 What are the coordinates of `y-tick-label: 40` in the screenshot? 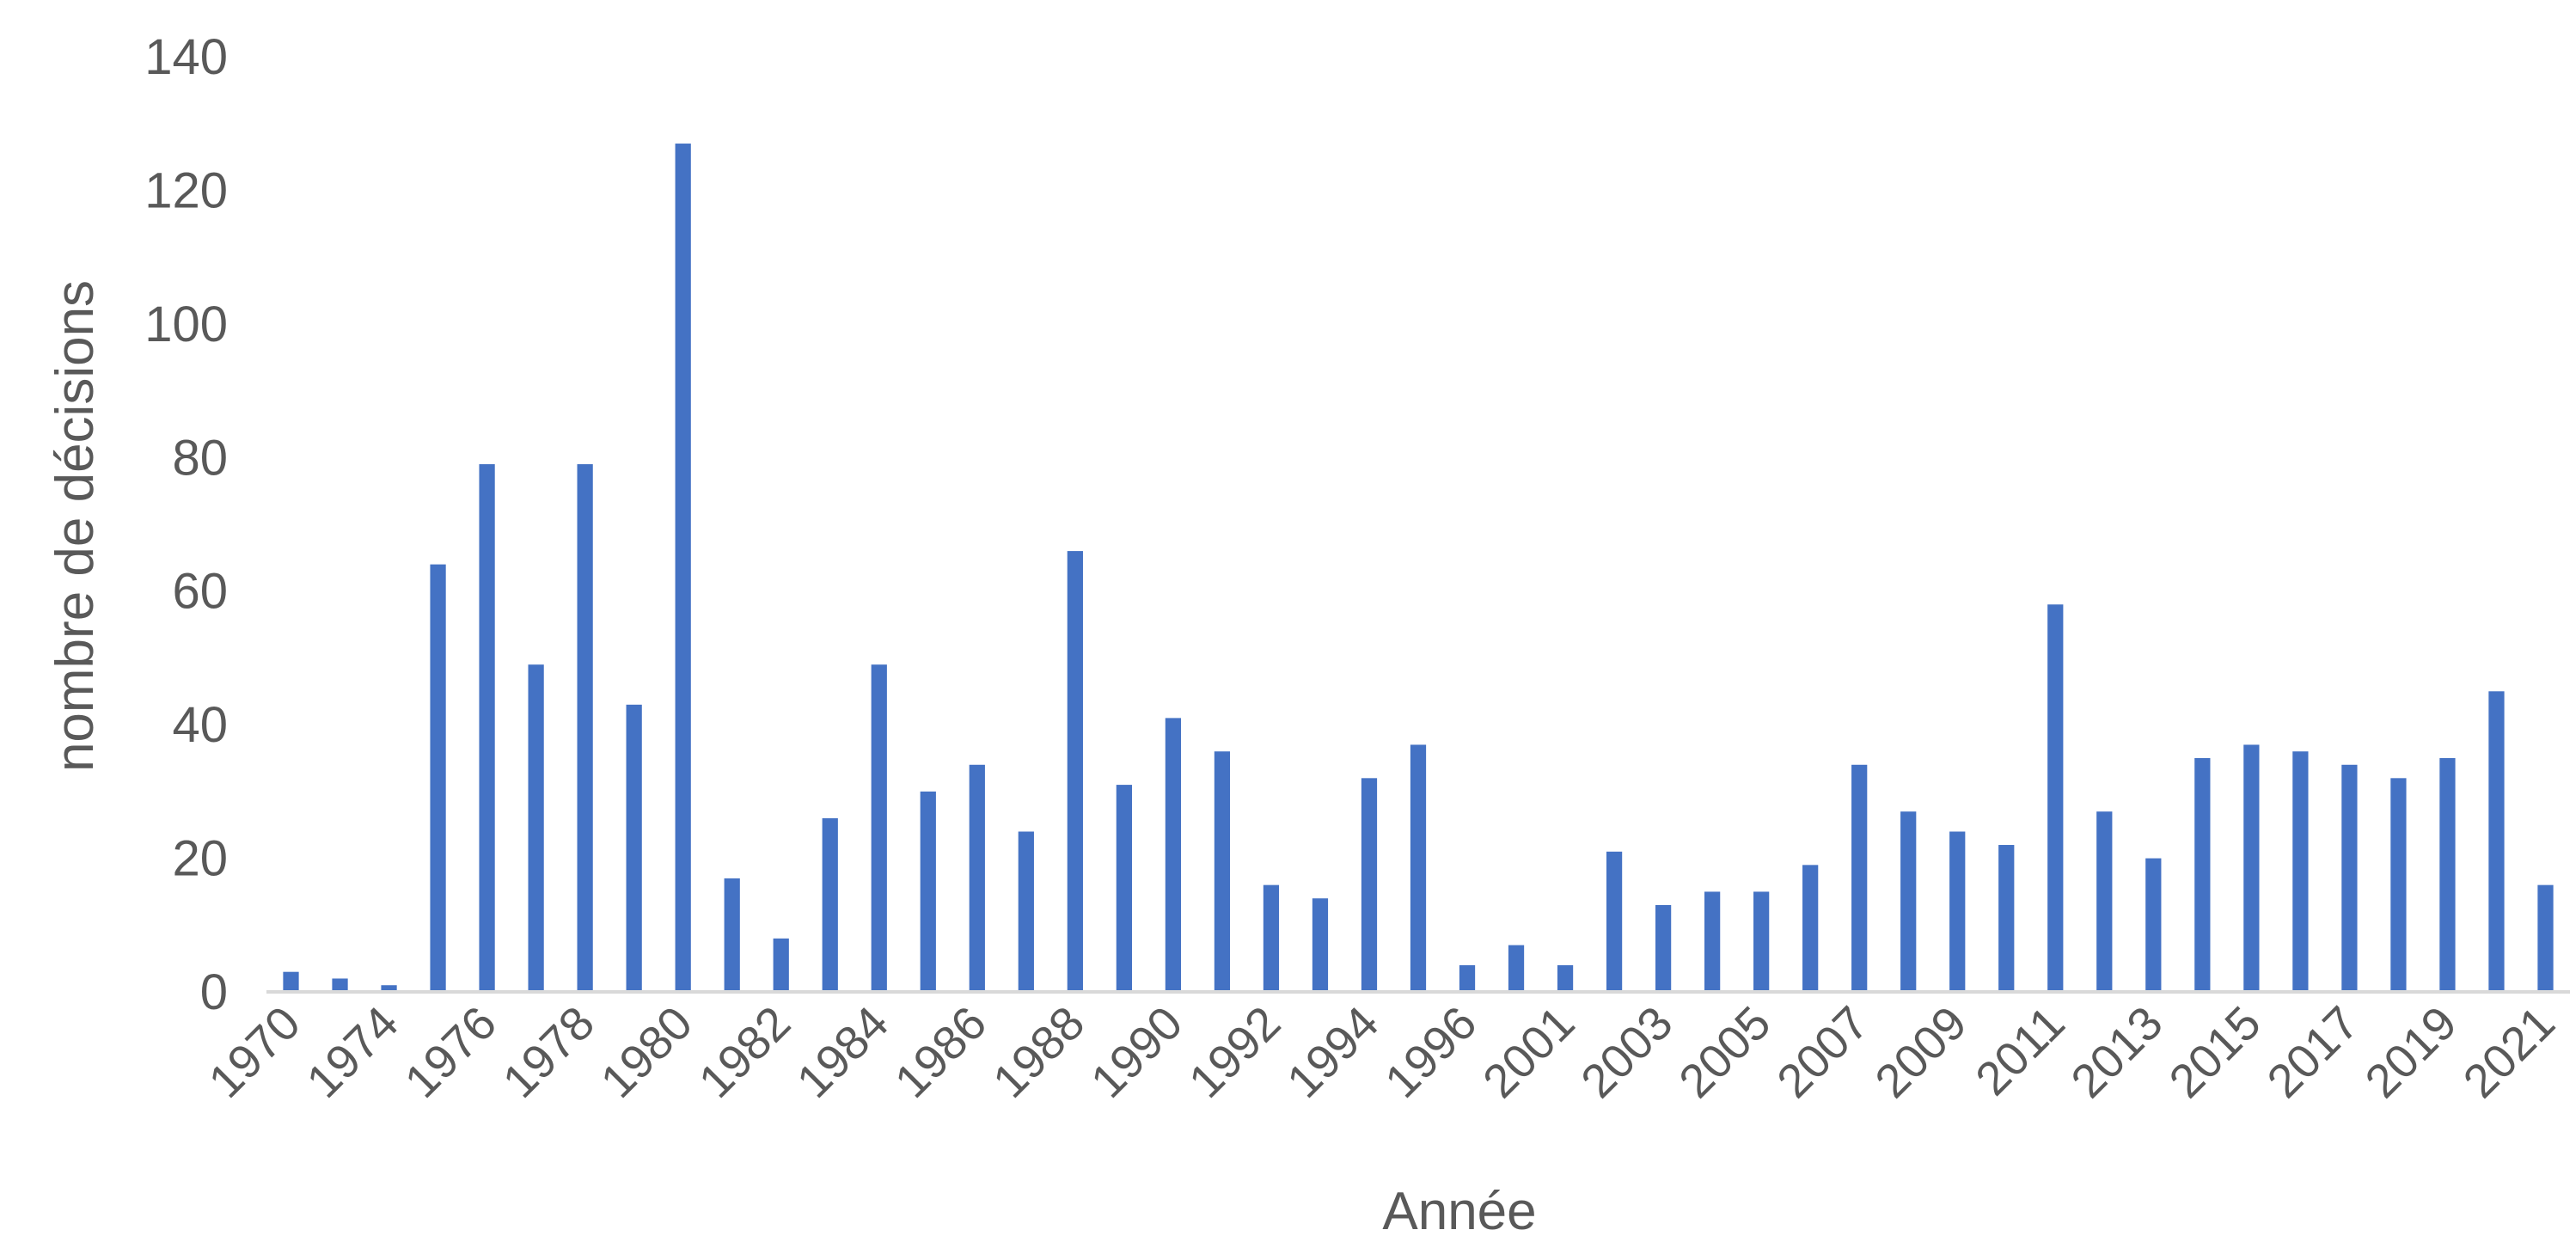 It's located at (200, 725).